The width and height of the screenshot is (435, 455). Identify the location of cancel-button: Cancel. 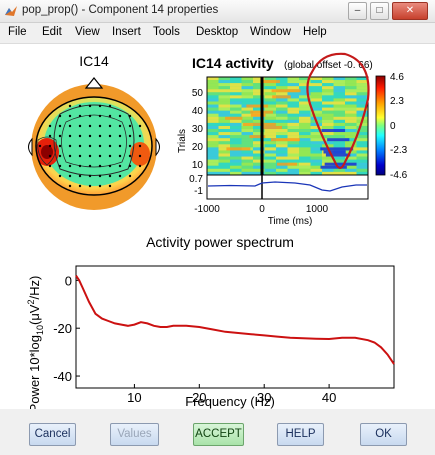
(52, 434).